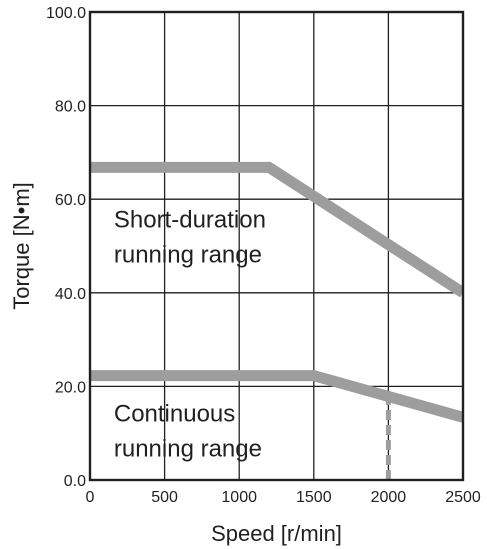 The height and width of the screenshot is (549, 487). I want to click on continuous-limit-line, so click(276, 396).